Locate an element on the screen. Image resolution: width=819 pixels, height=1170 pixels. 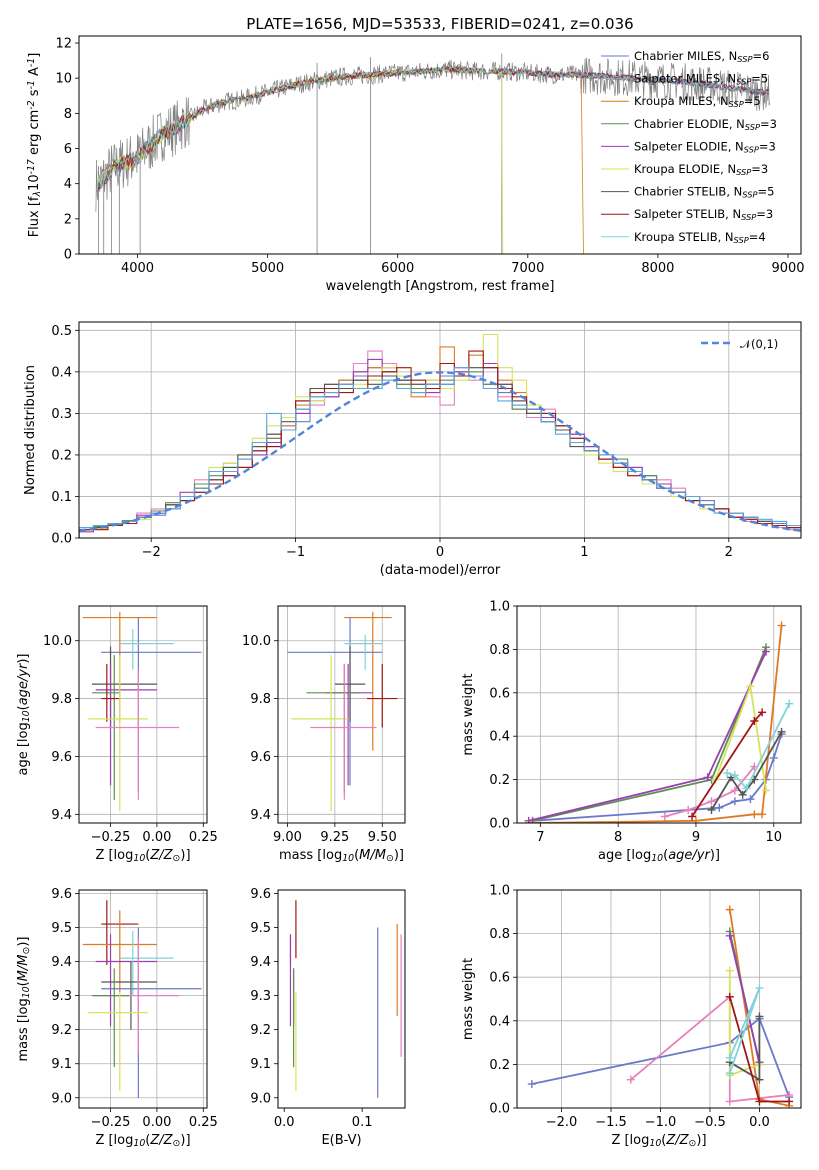
y-axis-label: mass [log10(M/M⊙)] is located at coordinates (24, 999).